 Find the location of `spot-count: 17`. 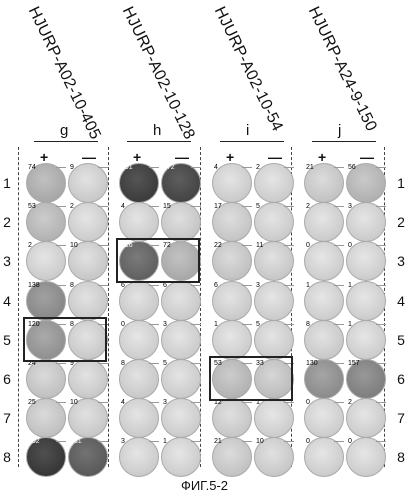

spot-count: 17 is located at coordinates (218, 207).